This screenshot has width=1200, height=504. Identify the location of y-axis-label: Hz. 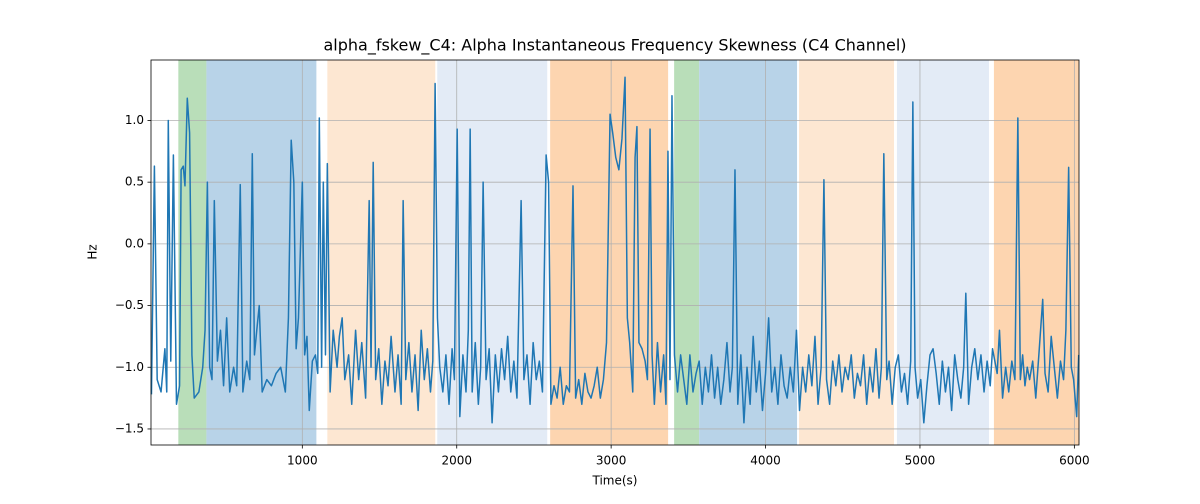
(93, 251).